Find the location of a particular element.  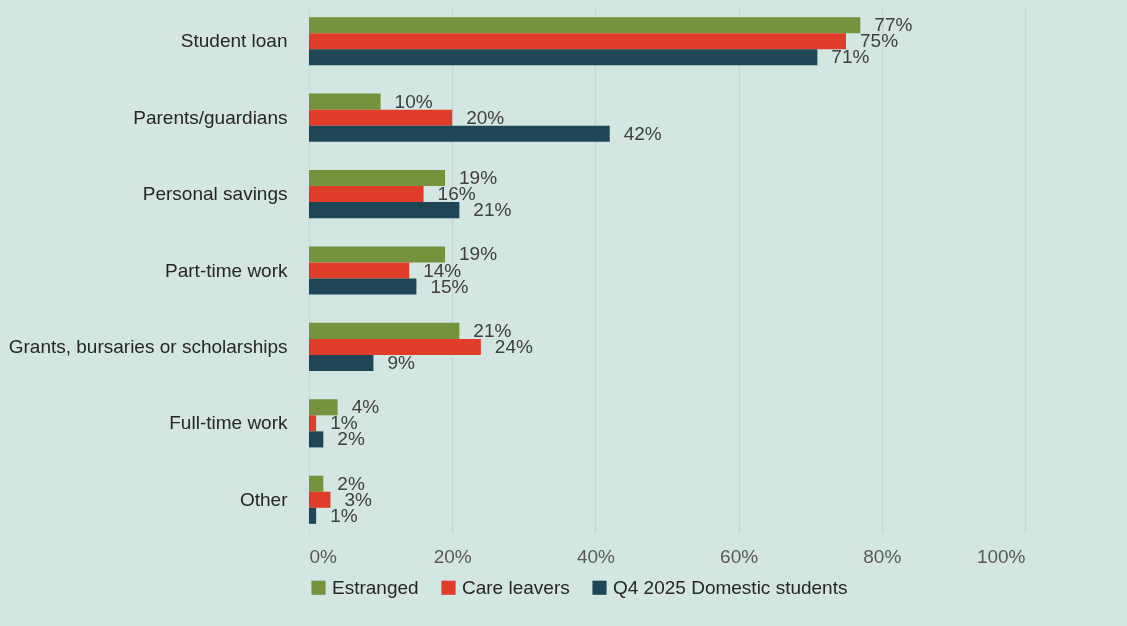

data-label: 71% is located at coordinates (850, 57).